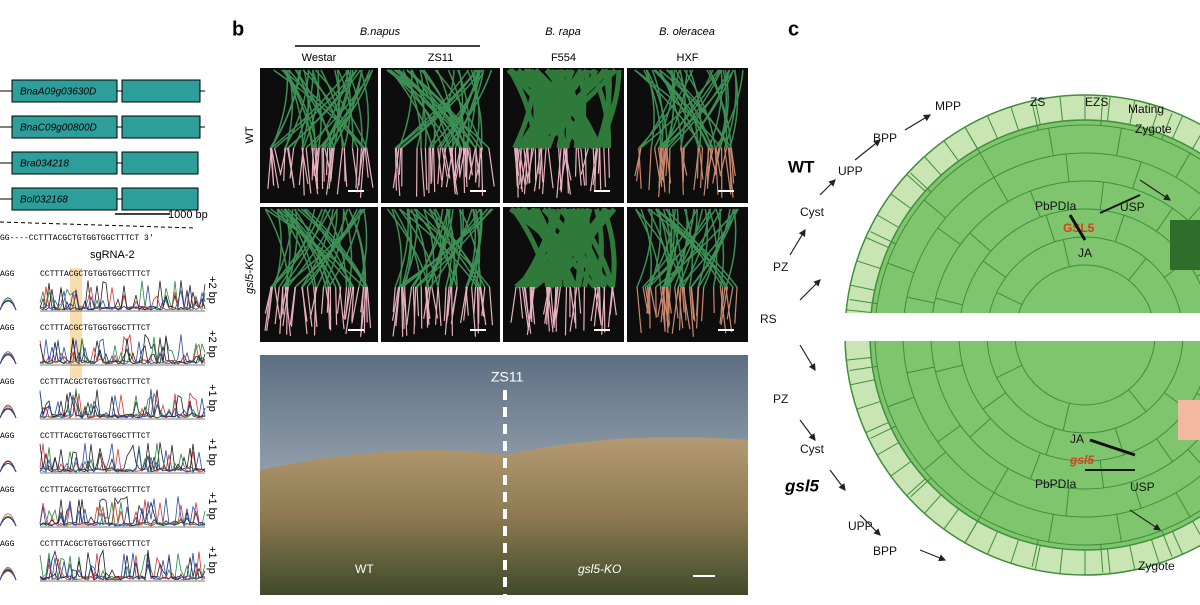 The height and width of the screenshot is (605, 1200). I want to click on reference-sequence: GG----CCTTTACGCTGTGGTGGCTTTCT 3', so click(77, 238).